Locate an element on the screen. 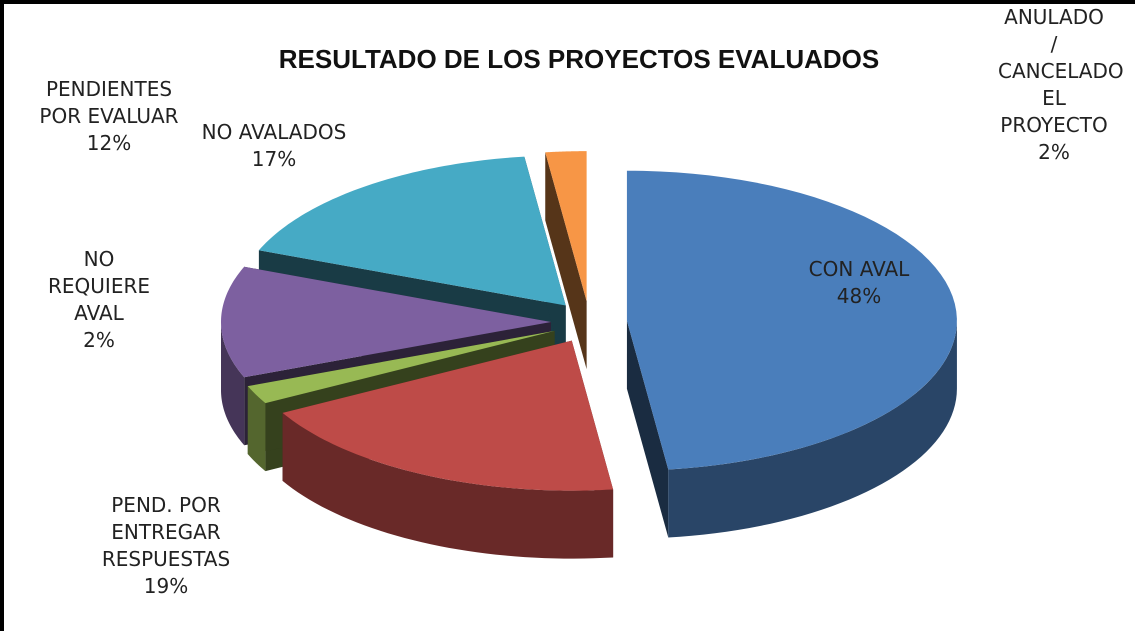 This screenshot has width=1135, height=631. label-value: 12% is located at coordinates (109, 143).